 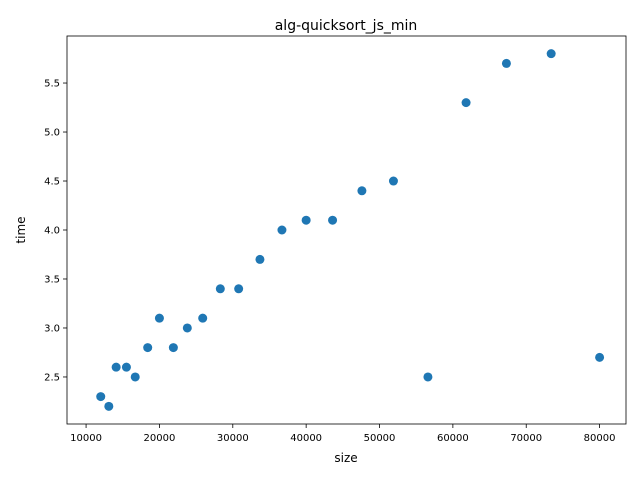 What do you see at coordinates (52, 182) in the screenshot?
I see `y-tick-label: 4.5` at bounding box center [52, 182].